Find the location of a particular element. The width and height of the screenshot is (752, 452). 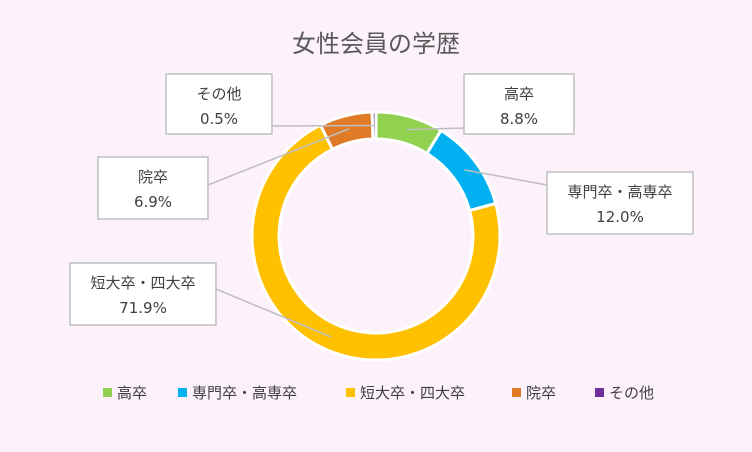

data-label-category: 院卒 is located at coordinates (153, 177).